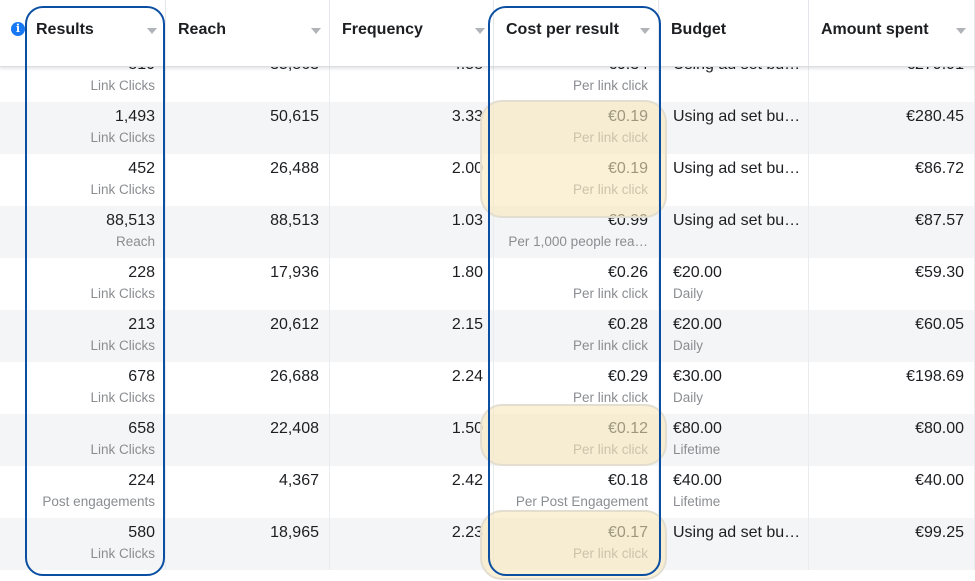 The width and height of the screenshot is (975, 581). Describe the element at coordinates (467, 168) in the screenshot. I see `cell-value: 2.00` at that location.